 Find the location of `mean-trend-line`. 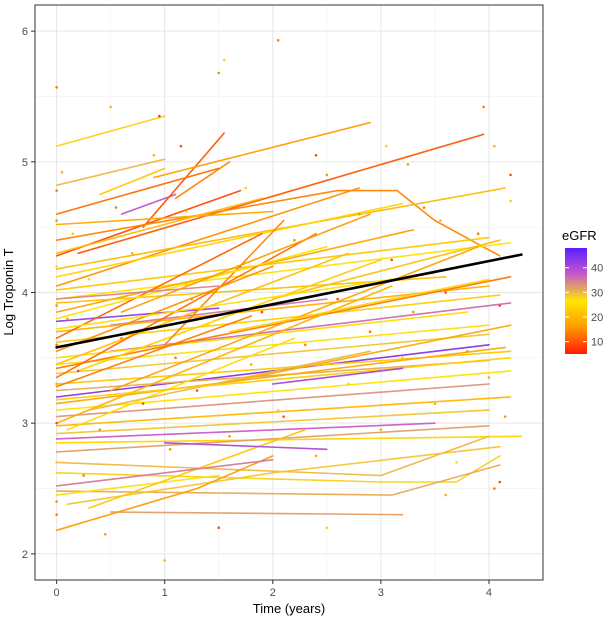

mean-trend-line is located at coordinates (289, 301).